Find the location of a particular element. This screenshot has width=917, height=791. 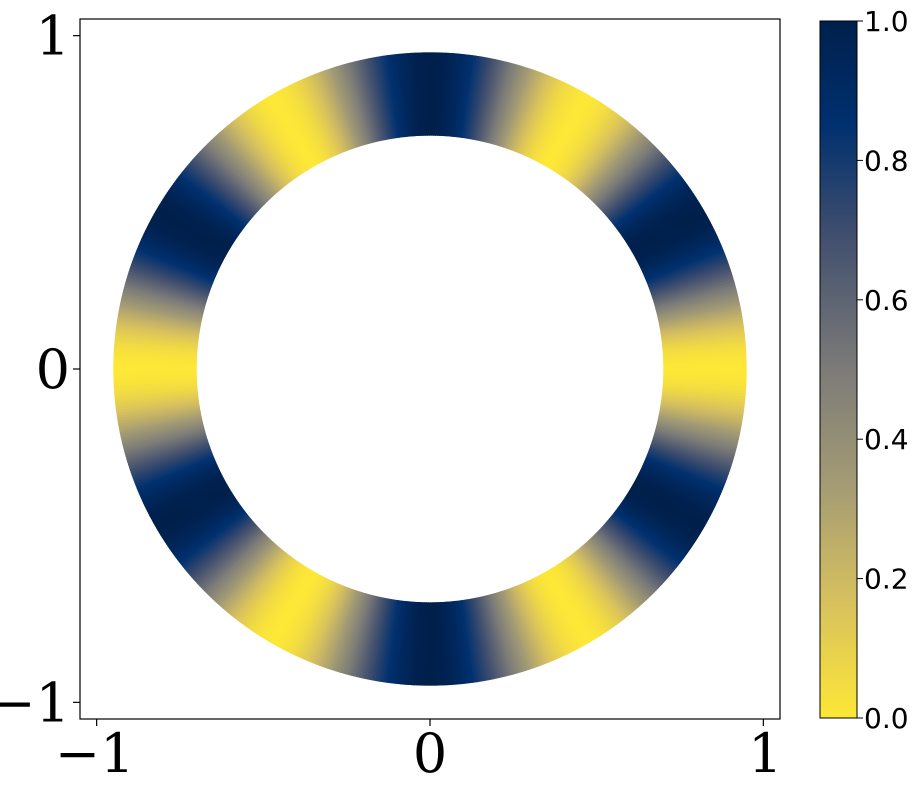

y-tick-label: 0 is located at coordinates (53, 369).